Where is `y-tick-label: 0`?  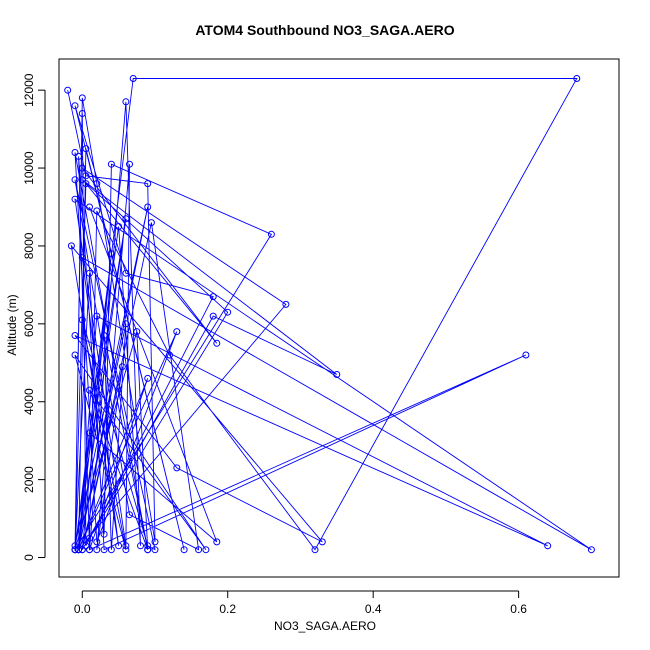 y-tick-label: 0 is located at coordinates (29, 557).